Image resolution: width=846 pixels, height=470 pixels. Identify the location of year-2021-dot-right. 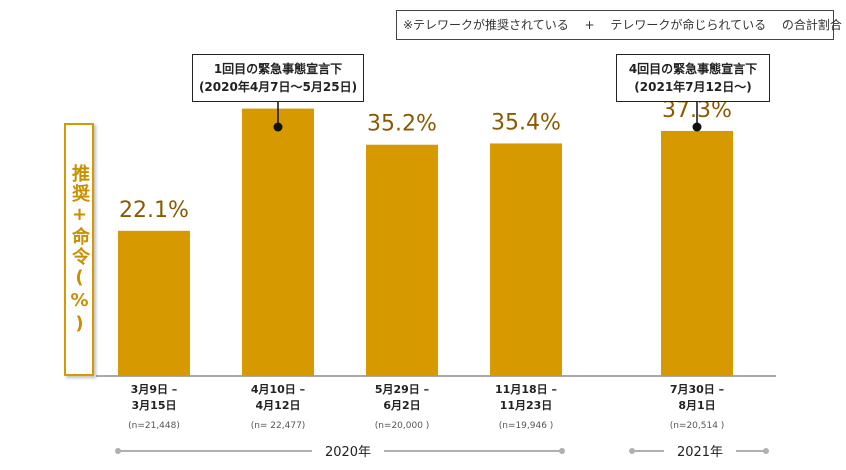
(766, 451).